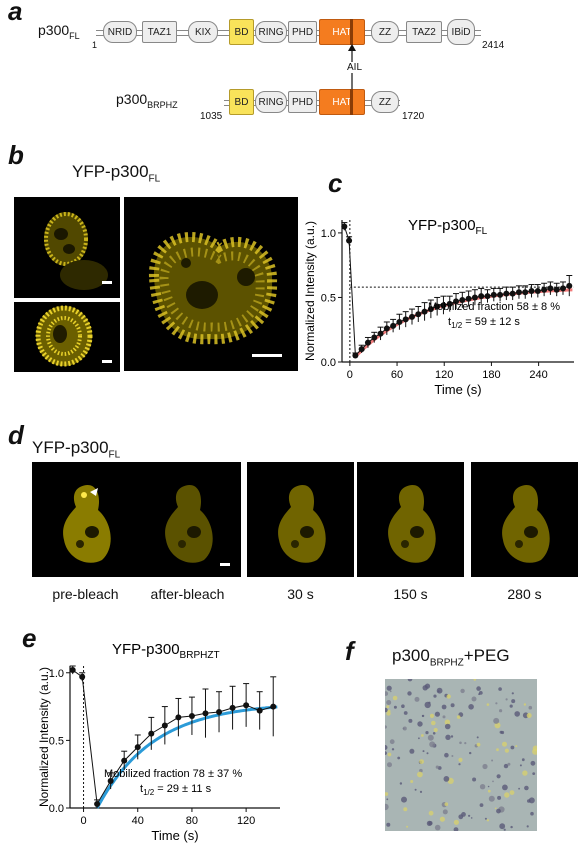  What do you see at coordinates (486, 655) in the screenshot?
I see `panel-f-title-post: +PEG` at bounding box center [486, 655].